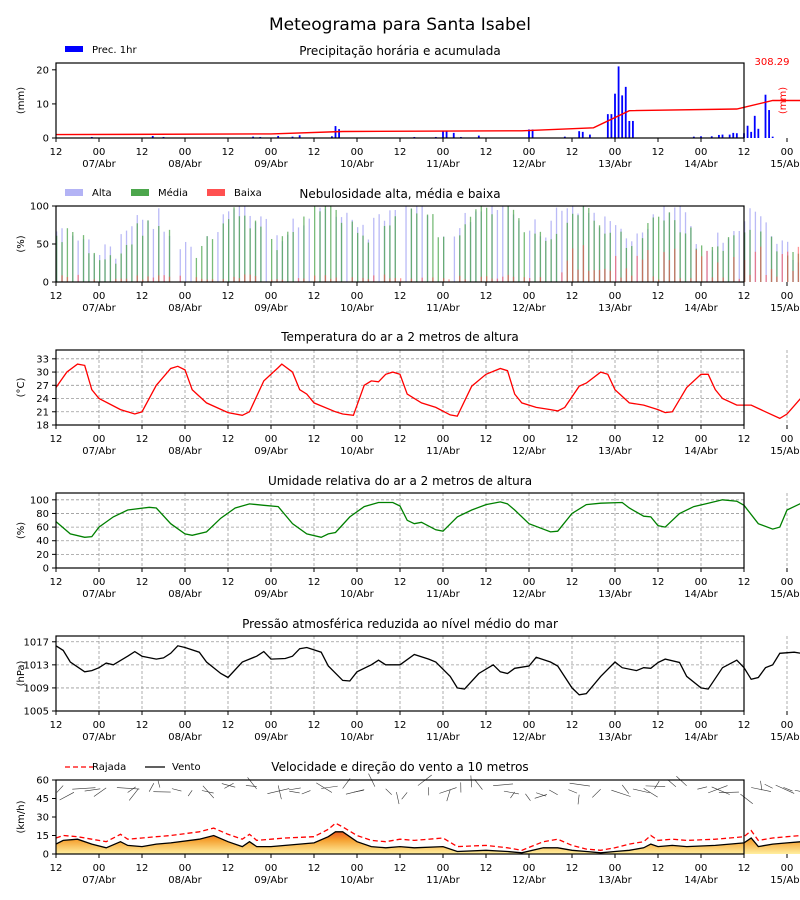  Describe the element at coordinates (701, 451) in the screenshot. I see `x-date-label: 14/Abr` at that location.